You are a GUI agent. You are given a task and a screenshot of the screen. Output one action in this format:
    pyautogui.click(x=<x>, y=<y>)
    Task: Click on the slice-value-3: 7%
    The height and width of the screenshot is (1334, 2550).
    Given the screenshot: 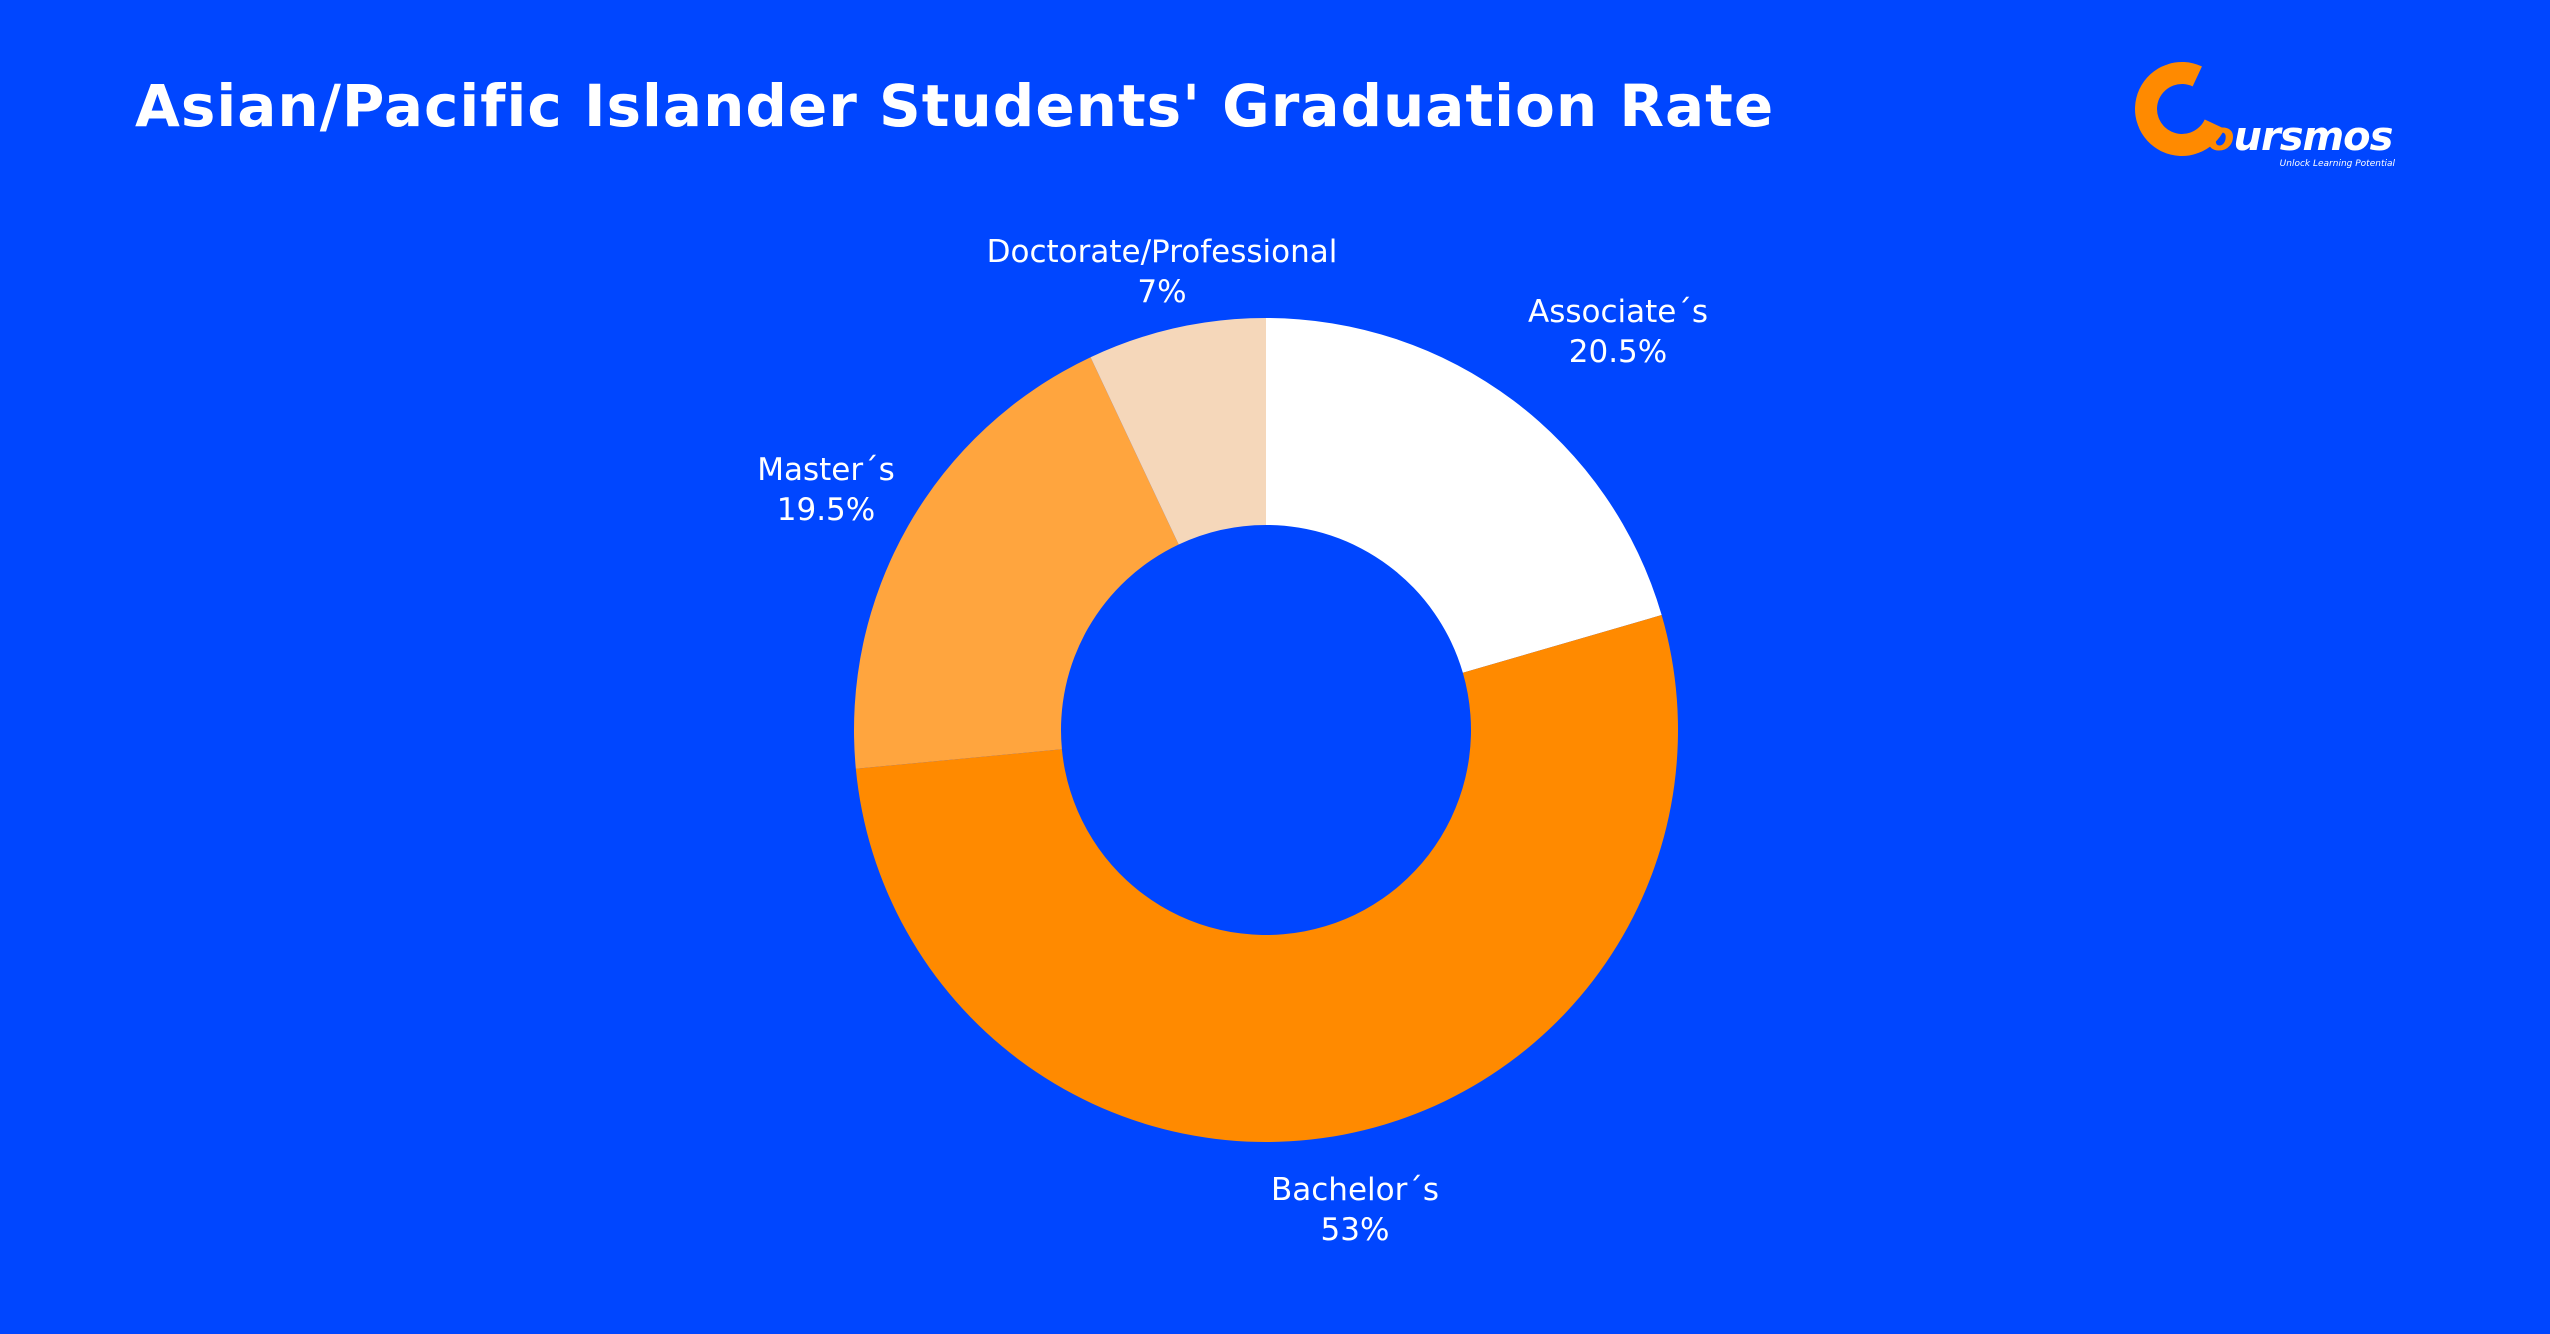 What is the action you would take?
    pyautogui.click(x=1161, y=292)
    